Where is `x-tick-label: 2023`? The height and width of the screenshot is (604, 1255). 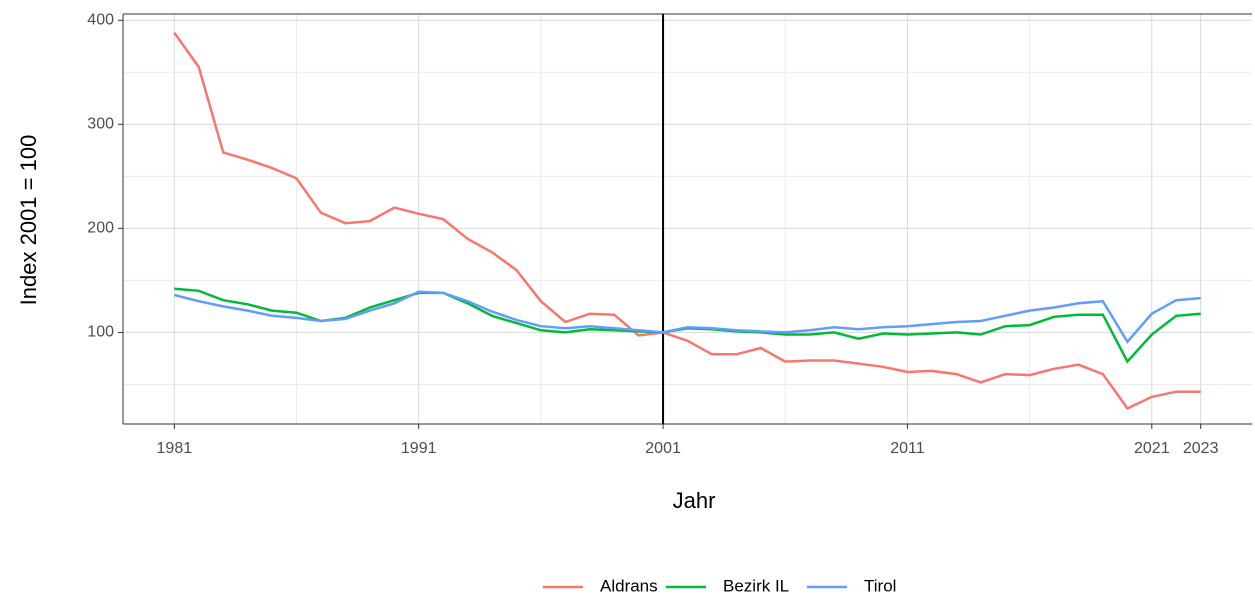
x-tick-label: 2023 is located at coordinates (1201, 448).